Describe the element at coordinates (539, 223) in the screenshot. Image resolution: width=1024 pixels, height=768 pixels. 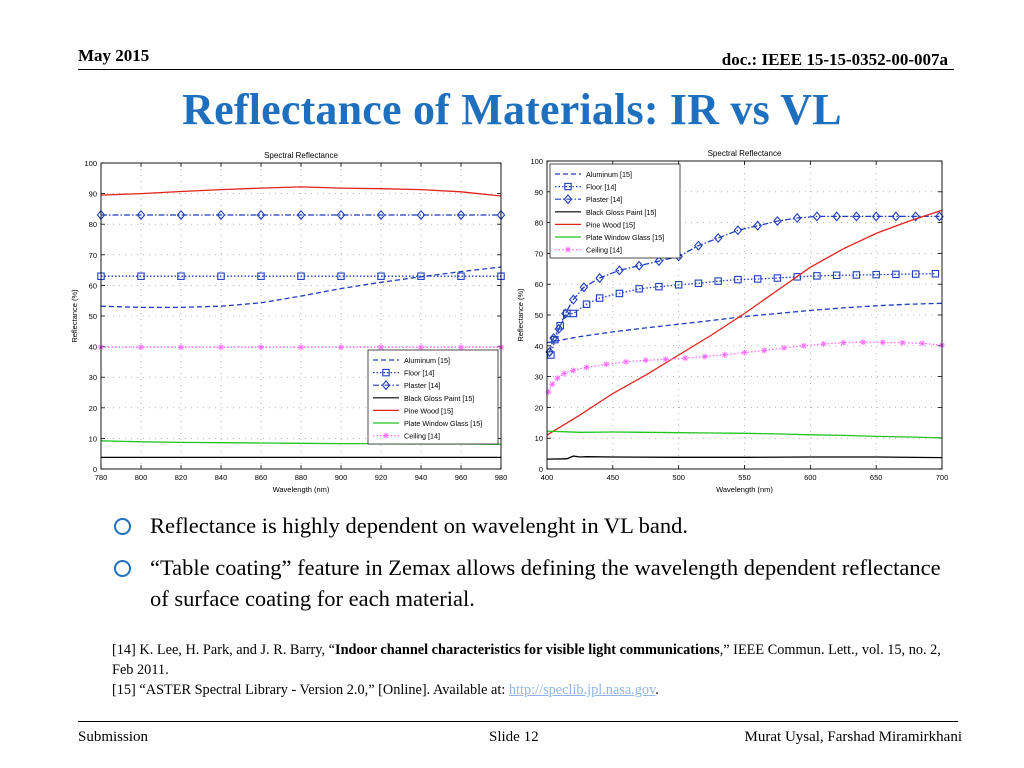
I see `y-tick-label: 80` at that location.